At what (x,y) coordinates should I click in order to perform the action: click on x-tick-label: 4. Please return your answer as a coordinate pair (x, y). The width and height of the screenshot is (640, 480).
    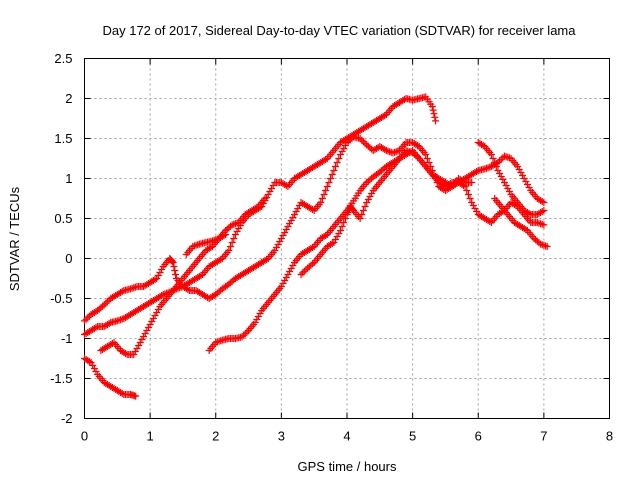
    Looking at the image, I should click on (346, 436).